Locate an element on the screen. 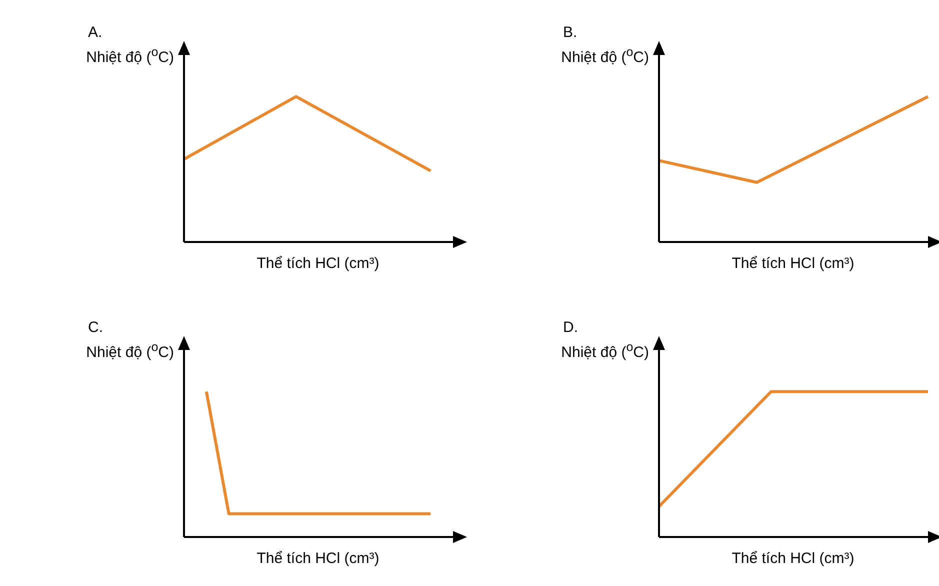  chart-title: A. is located at coordinates (95, 32).